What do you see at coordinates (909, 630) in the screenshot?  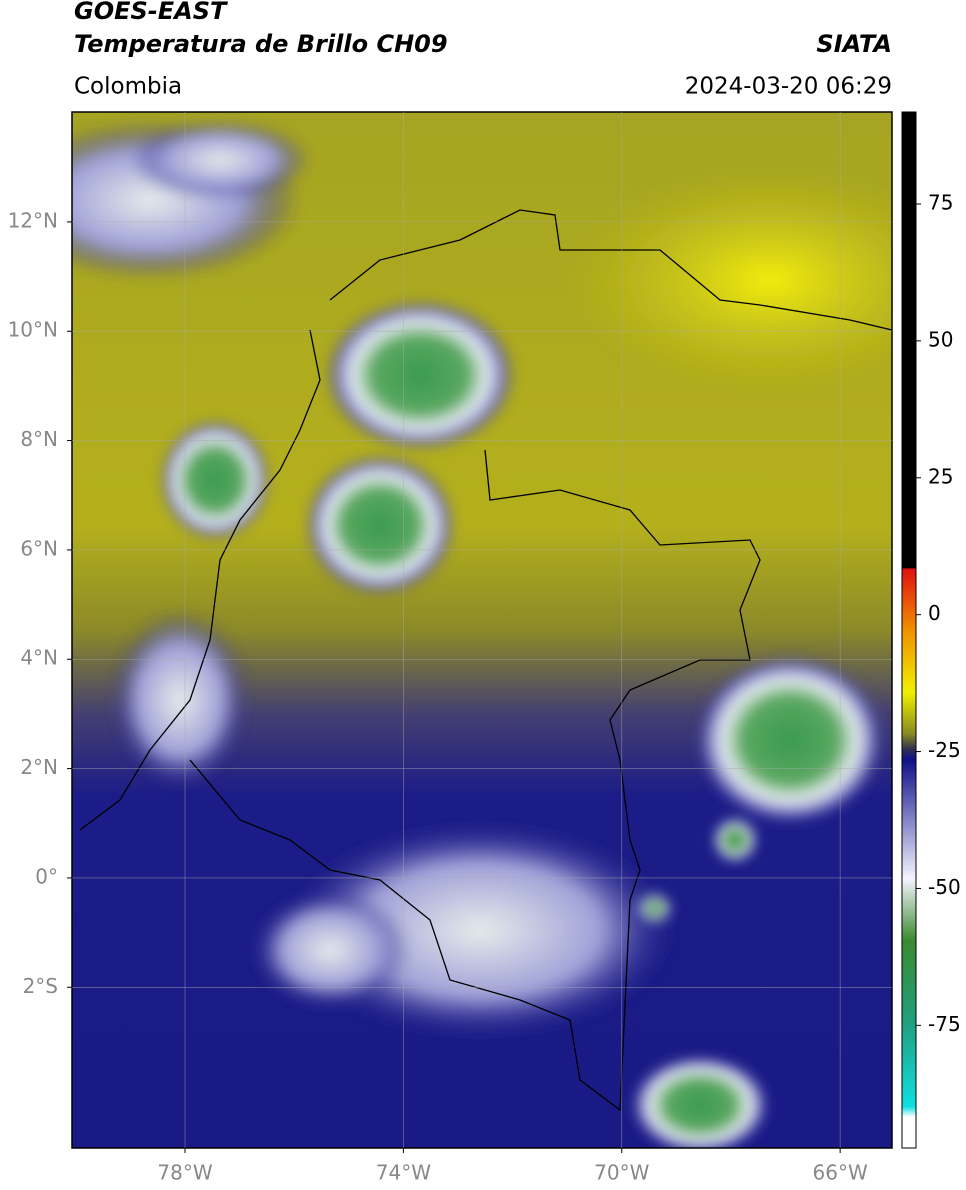 I see `colorbar` at bounding box center [909, 630].